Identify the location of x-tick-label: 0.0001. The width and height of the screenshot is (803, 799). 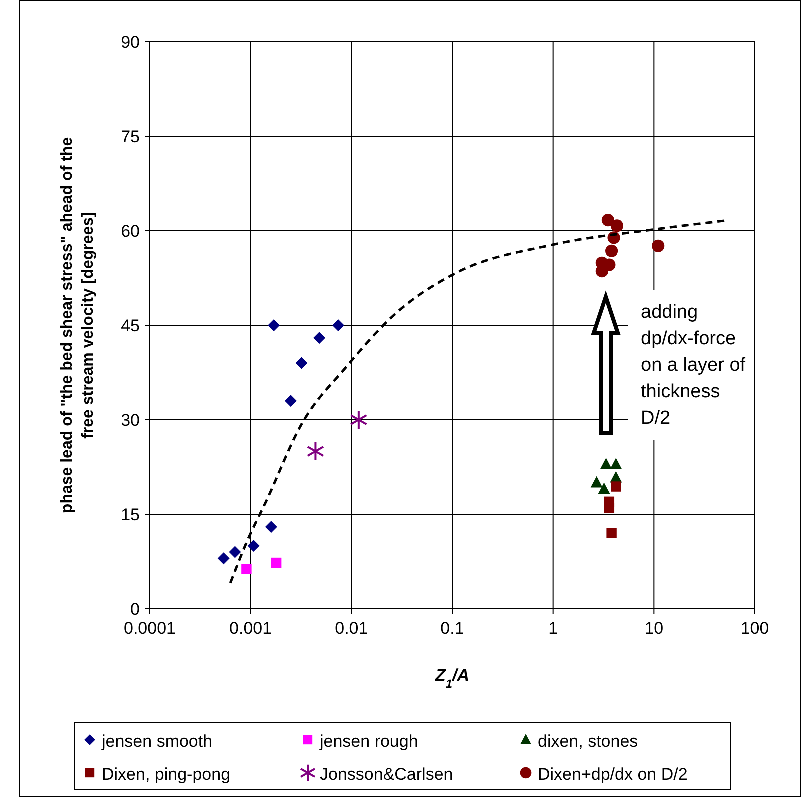
(150, 628).